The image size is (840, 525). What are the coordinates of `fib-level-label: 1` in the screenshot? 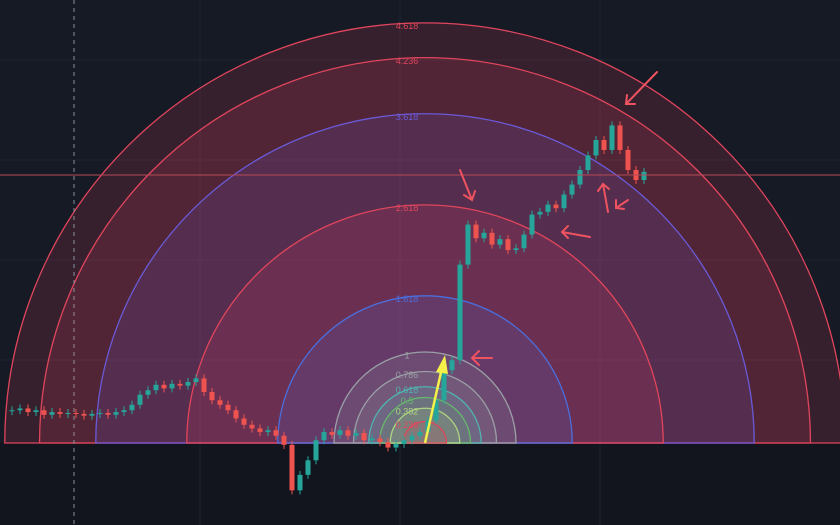 It's located at (406, 355).